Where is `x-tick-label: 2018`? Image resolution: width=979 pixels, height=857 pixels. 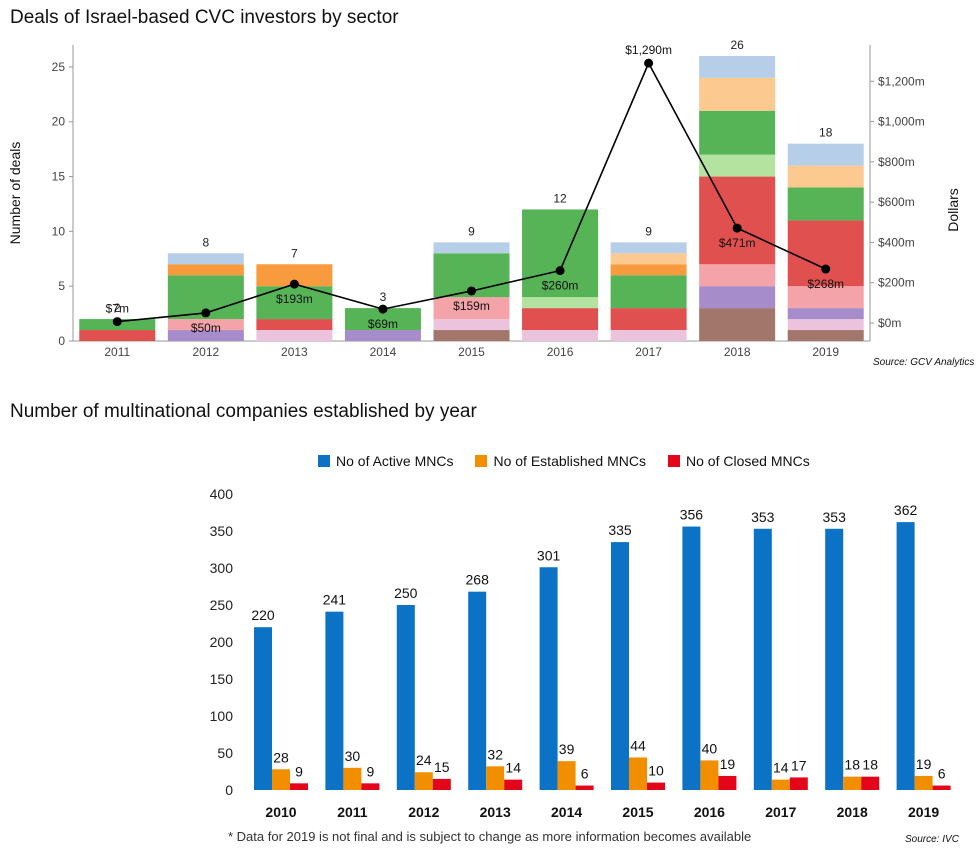 x-tick-label: 2018 is located at coordinates (737, 352).